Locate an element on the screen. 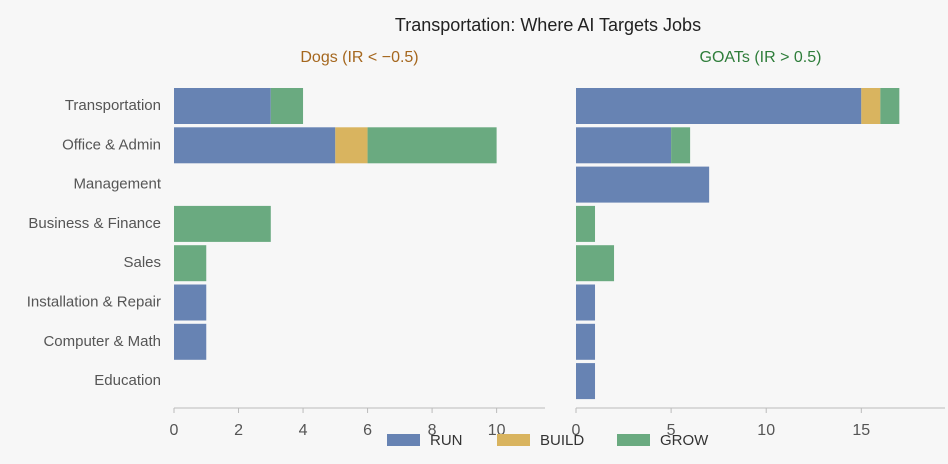 The image size is (948, 464). legend-label: RUN is located at coordinates (446, 440).